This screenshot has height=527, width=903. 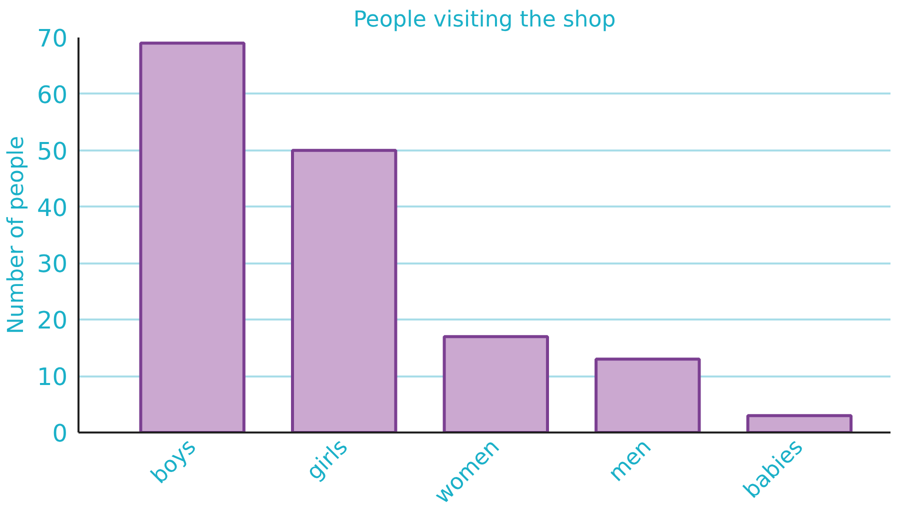 I want to click on y-tick-label: 50, so click(x=52, y=151).